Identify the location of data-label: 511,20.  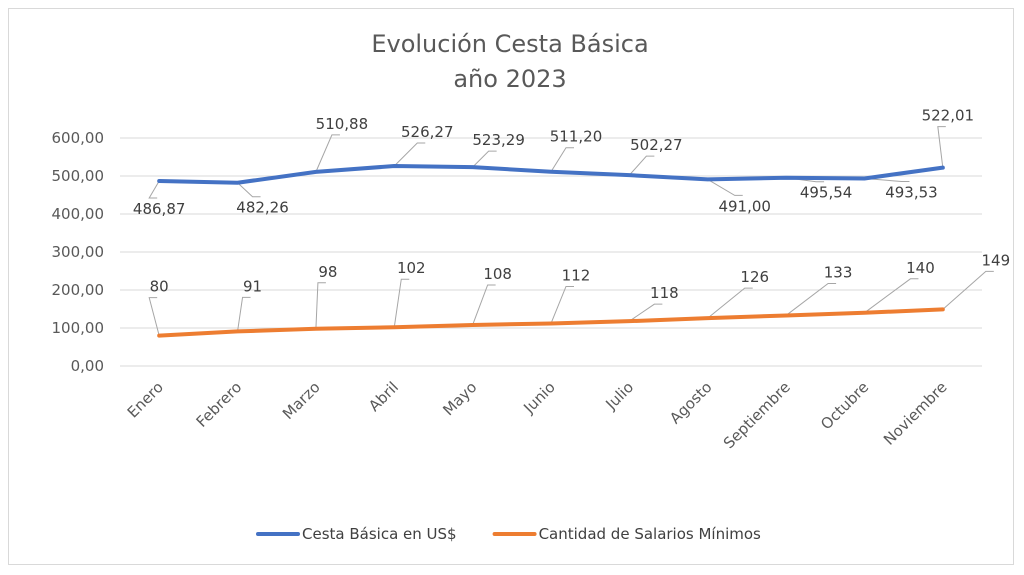
(576, 137).